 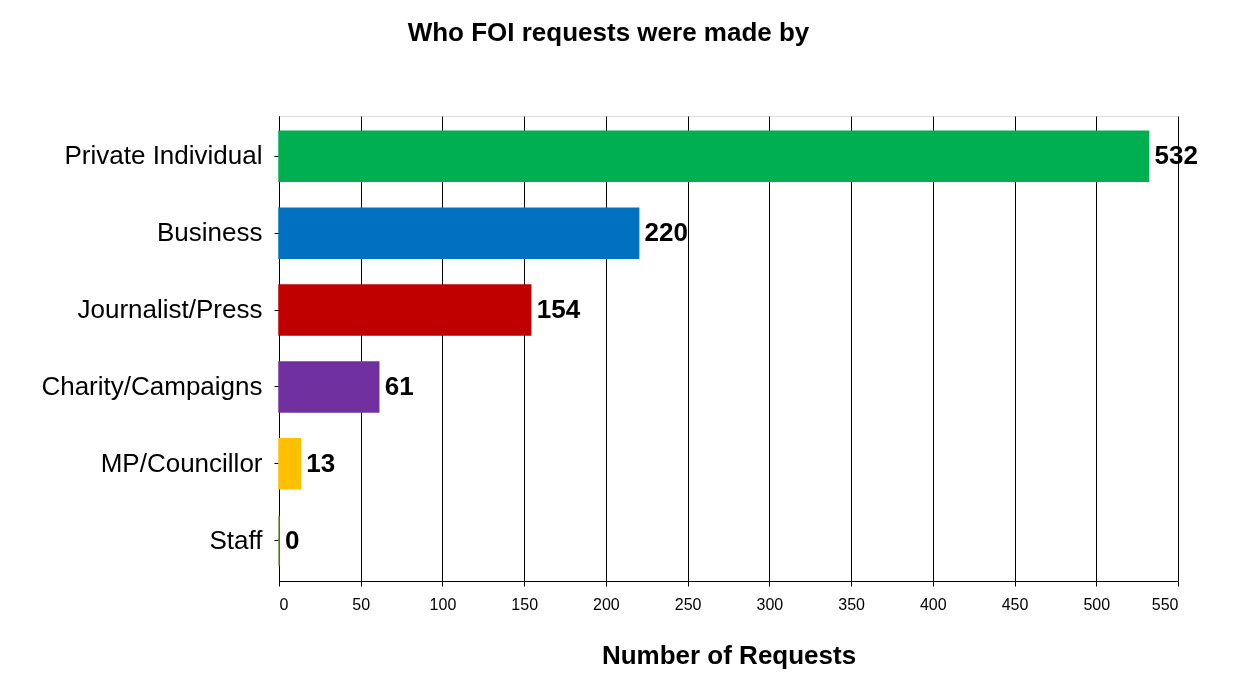 I want to click on y-tick-label: Business, so click(x=210, y=232).